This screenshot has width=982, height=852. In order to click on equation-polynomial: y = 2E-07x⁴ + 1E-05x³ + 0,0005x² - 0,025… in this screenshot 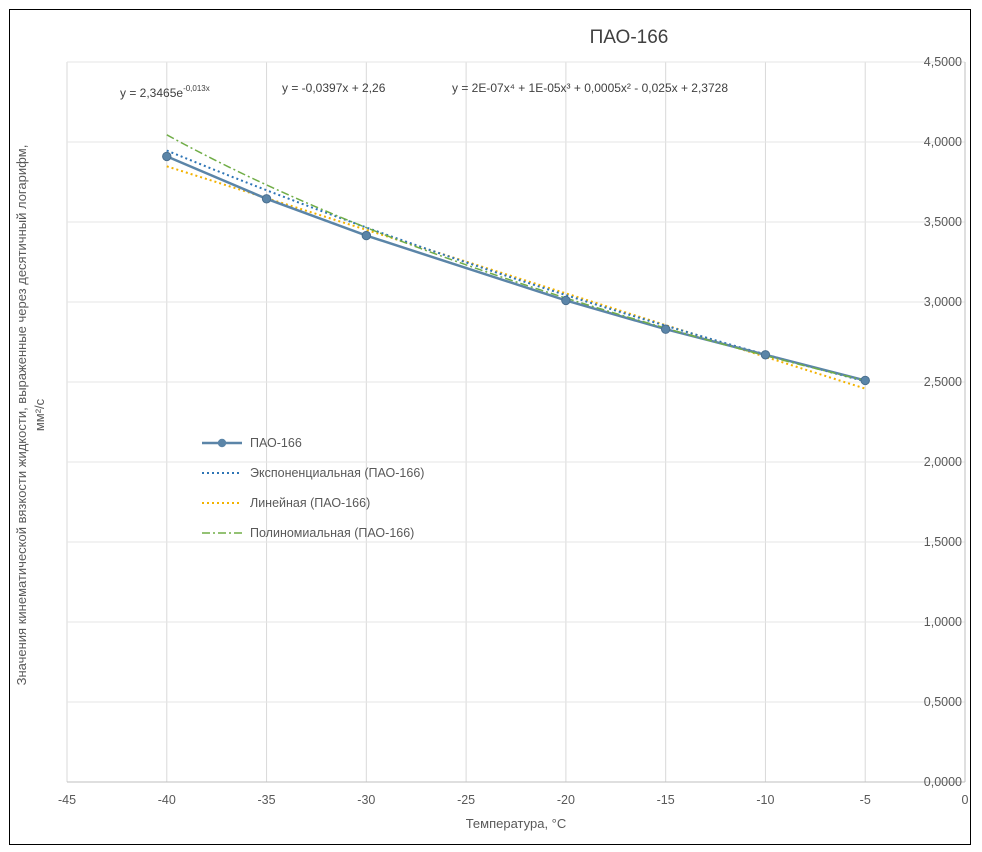, I will do `click(590, 88)`.